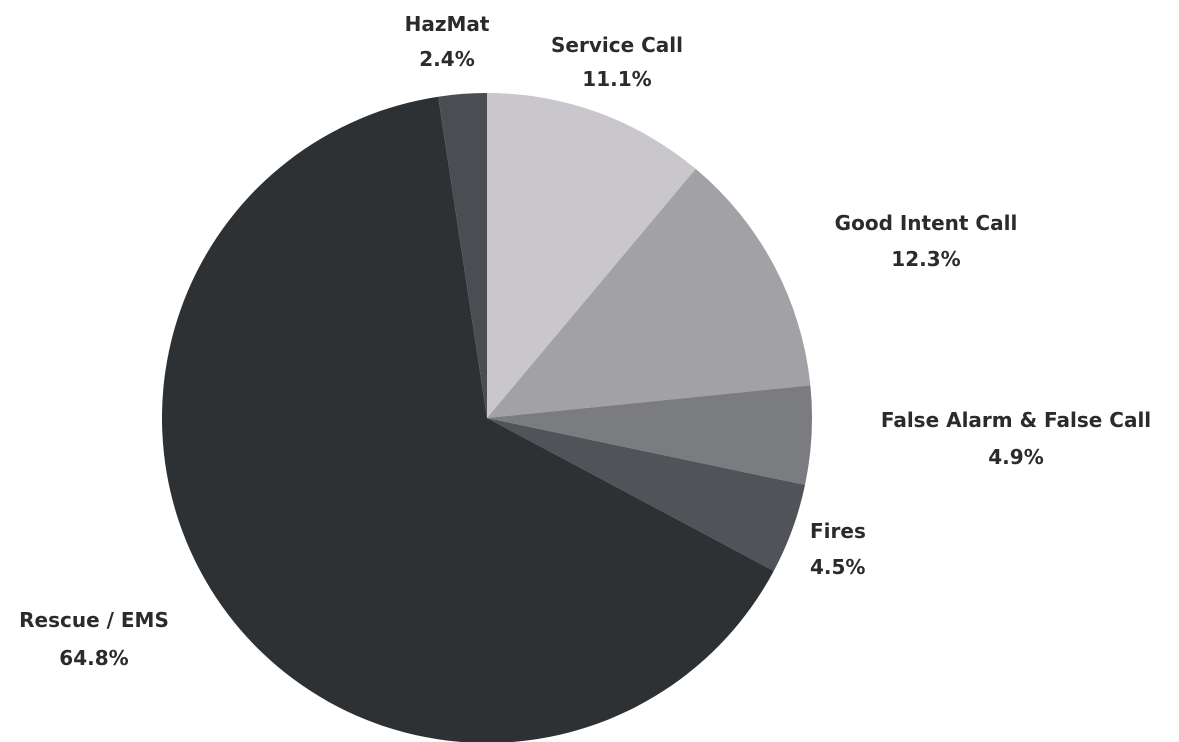 The image size is (1179, 742). What do you see at coordinates (93, 658) in the screenshot?
I see `slice-value-rescue-ems: 64.8%` at bounding box center [93, 658].